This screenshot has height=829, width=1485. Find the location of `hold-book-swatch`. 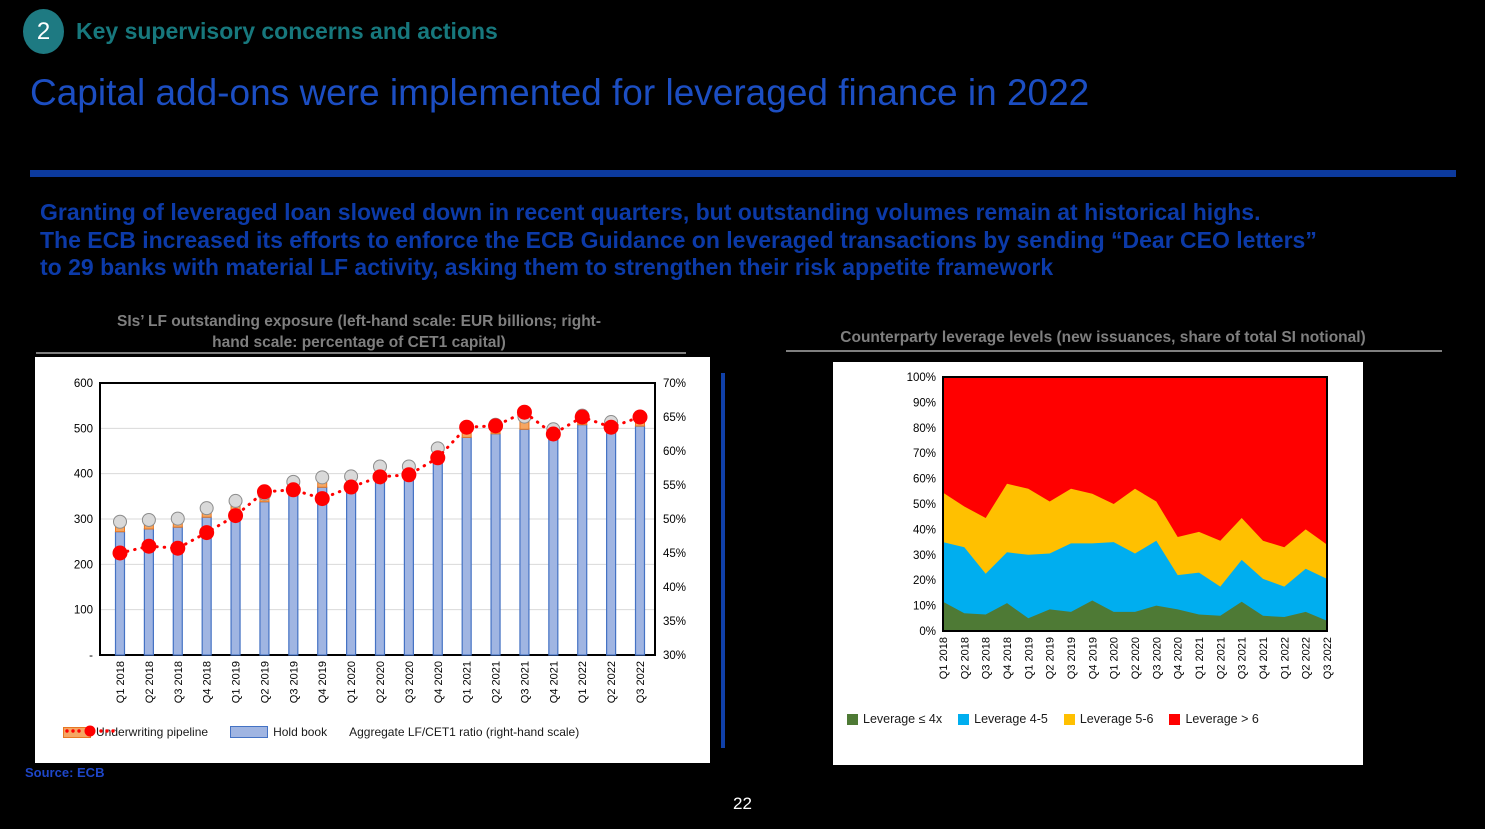

hold-book-swatch is located at coordinates (249, 732).